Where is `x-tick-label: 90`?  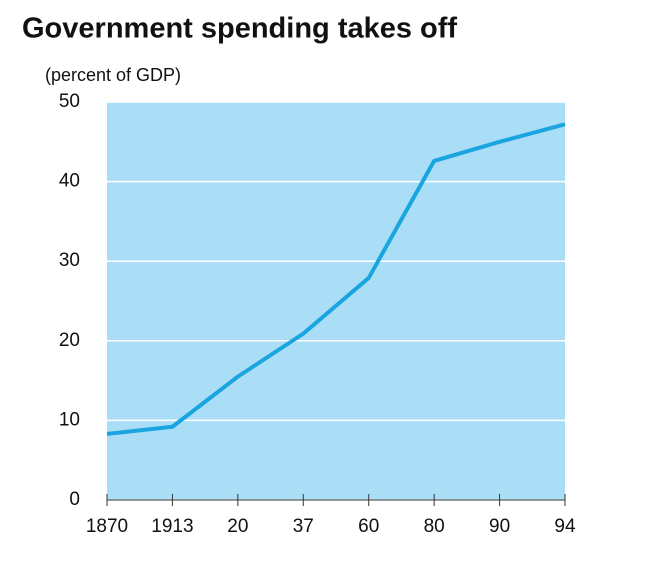 x-tick-label: 90 is located at coordinates (499, 526).